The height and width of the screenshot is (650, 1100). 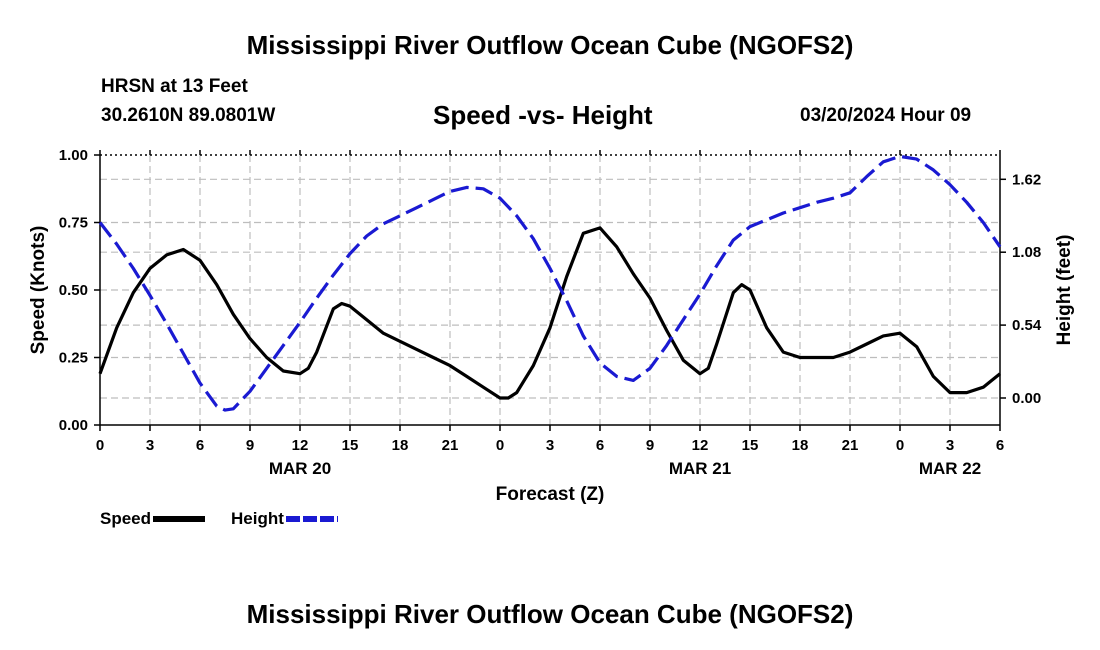 What do you see at coordinates (543, 115) in the screenshot?
I see `chart-subtitle: Speed -vs- Height` at bounding box center [543, 115].